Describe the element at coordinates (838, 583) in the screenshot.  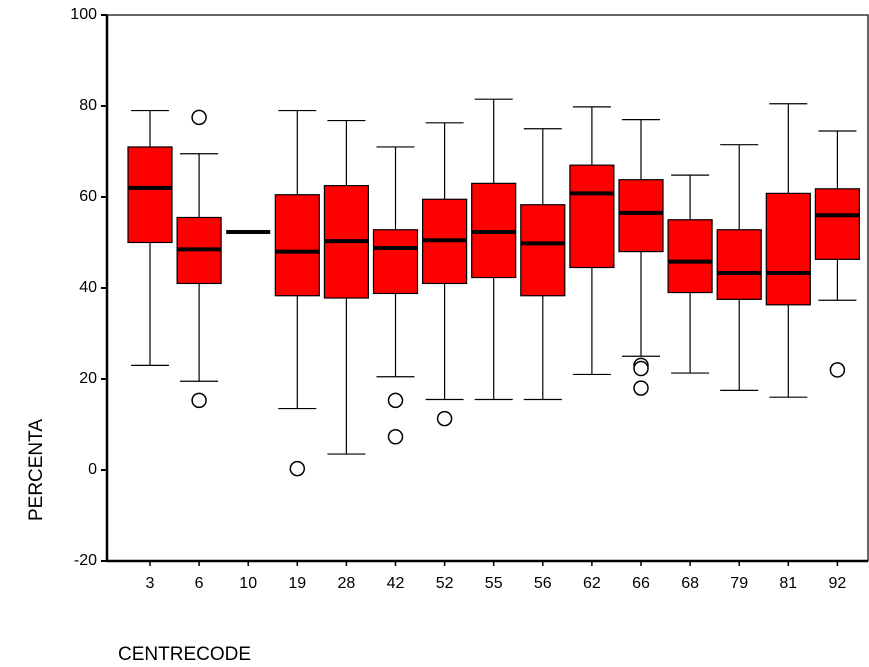
I see `x-tick-label: 92` at that location.